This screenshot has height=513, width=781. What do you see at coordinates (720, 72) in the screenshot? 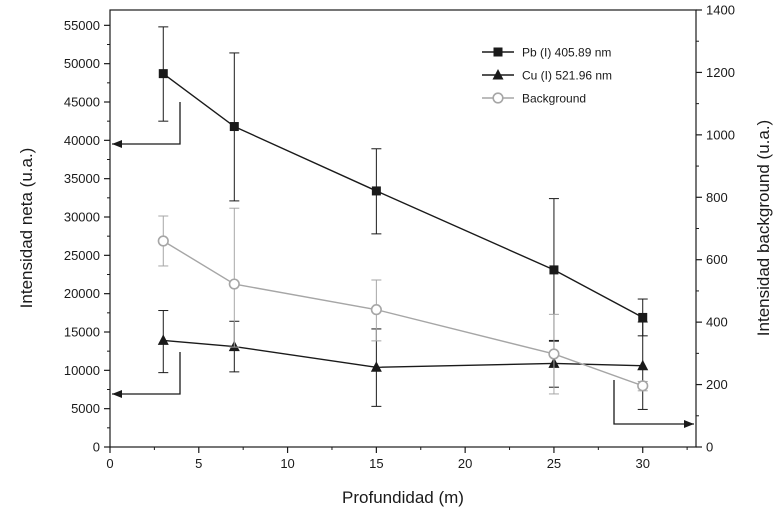
I see `y-right-tick-label: 1200` at bounding box center [720, 72].